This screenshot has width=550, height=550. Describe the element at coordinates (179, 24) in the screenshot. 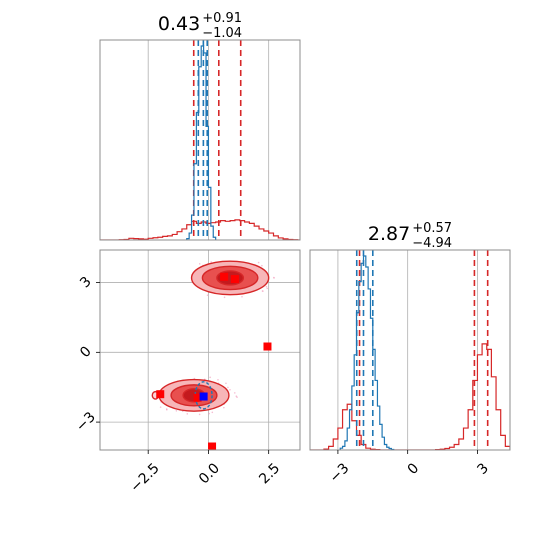

I see `title-param1: 0.43` at that location.